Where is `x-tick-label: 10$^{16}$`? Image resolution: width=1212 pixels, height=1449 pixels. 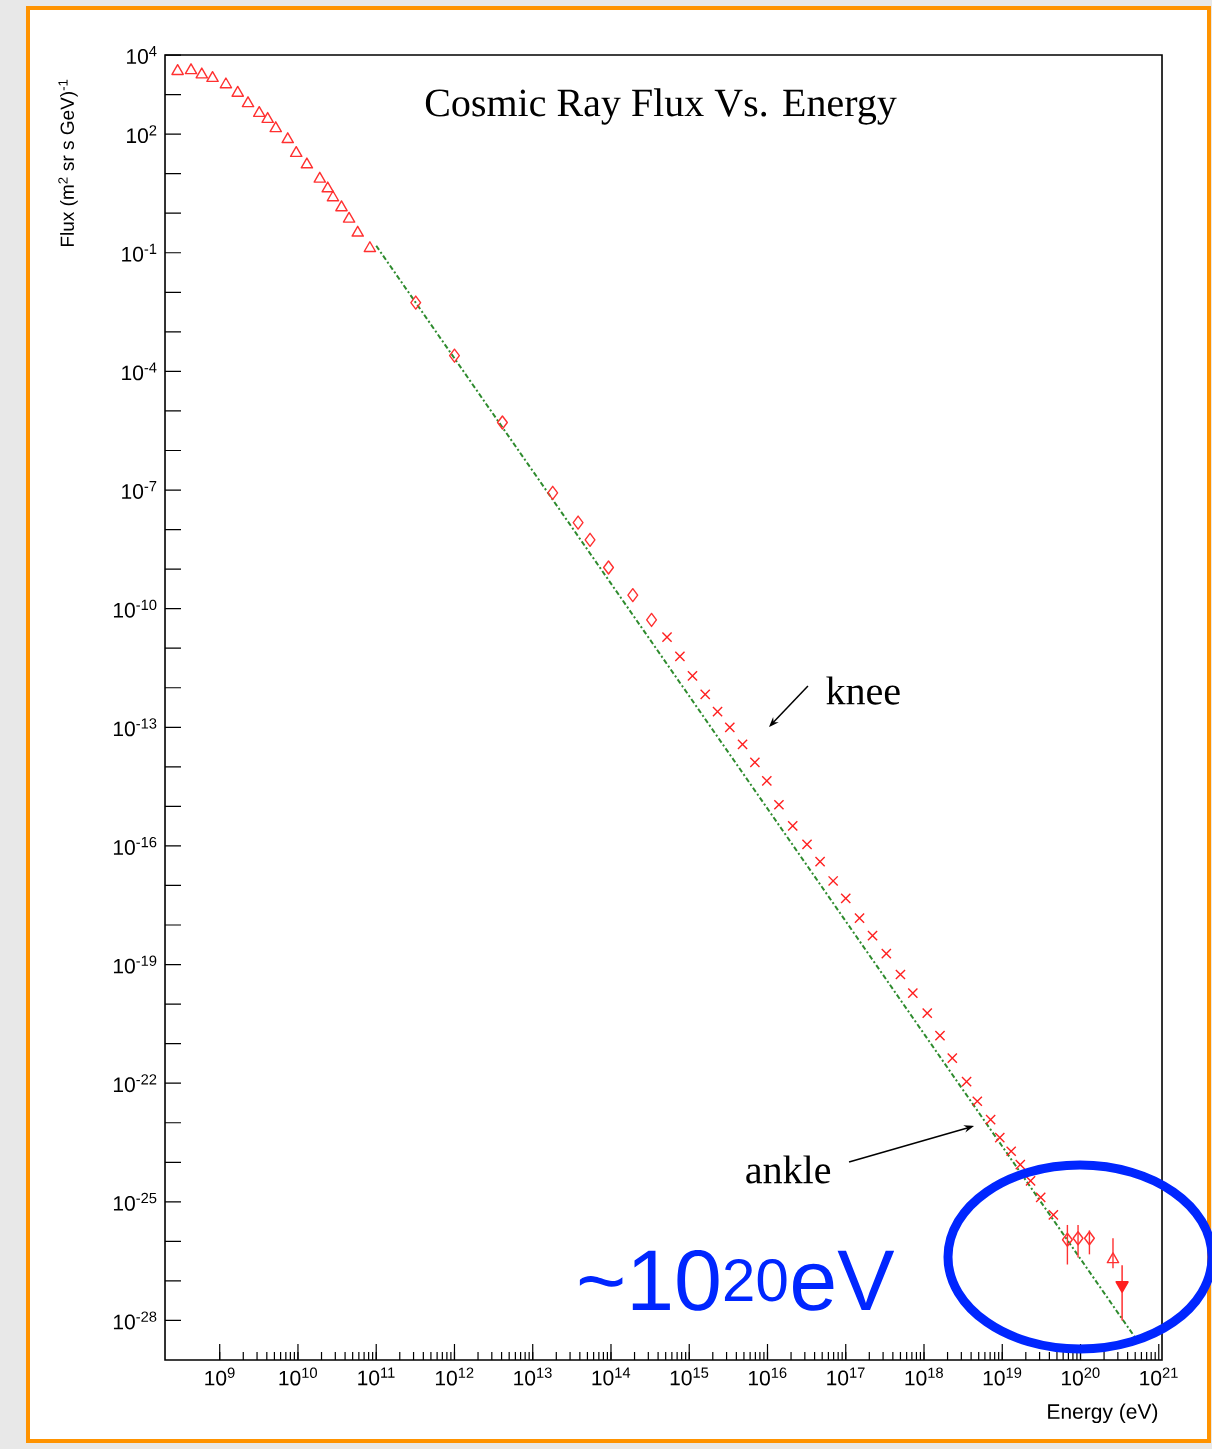 x-tick-label: 10$^{16}$ is located at coordinates (767, 1376).